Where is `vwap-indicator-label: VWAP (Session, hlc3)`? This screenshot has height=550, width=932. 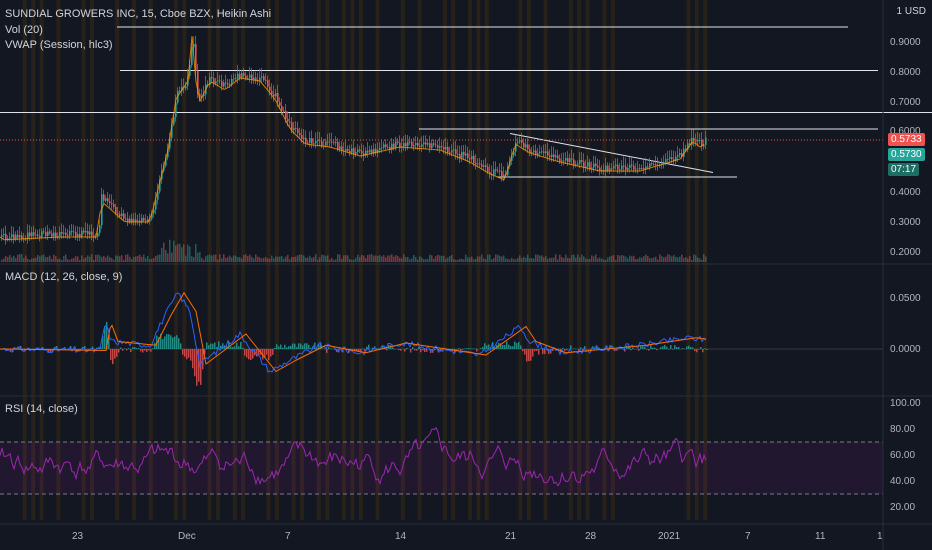 vwap-indicator-label: VWAP (Session, hlc3) is located at coordinates (59, 45).